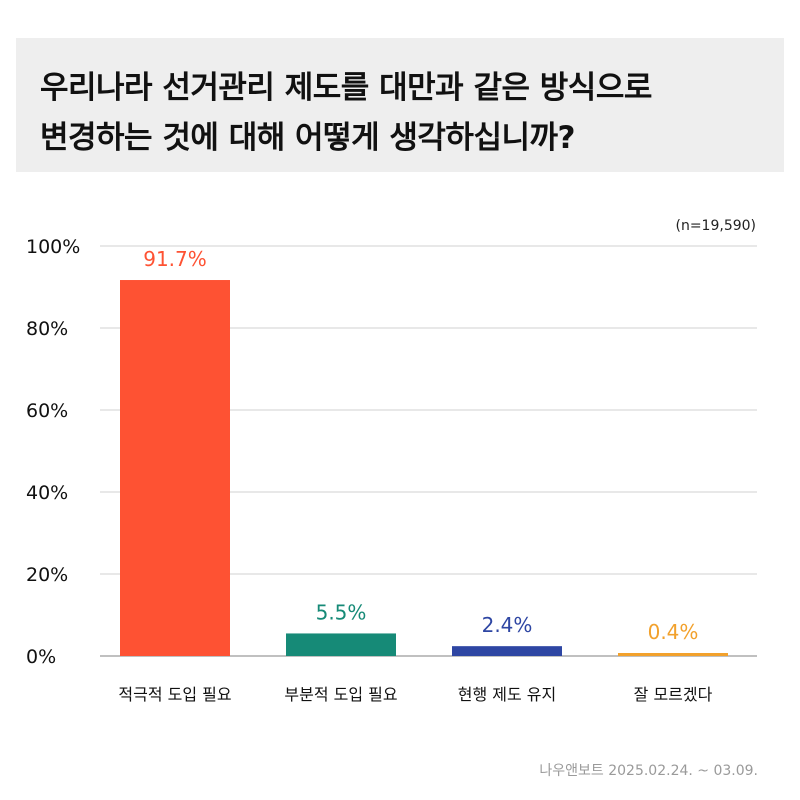 This screenshot has height=800, width=800. I want to click on category-label: 부분적 도입 필요, so click(340, 694).